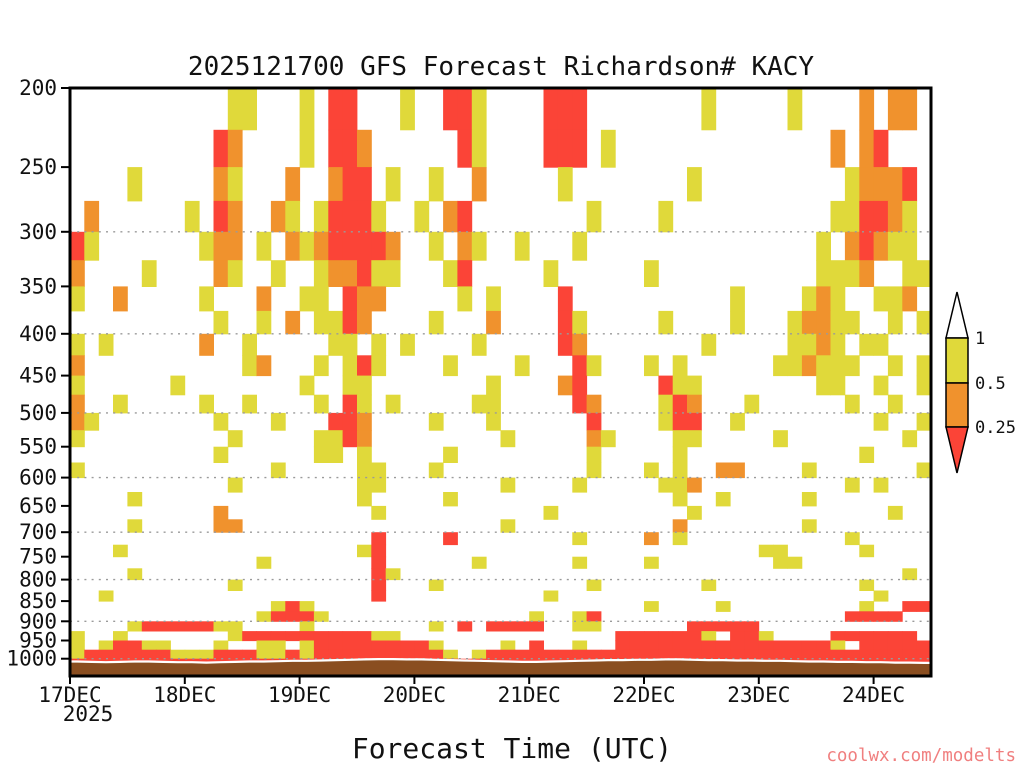 This screenshot has width=1024, height=768. I want to click on colorbar-bottom-arrow, so click(957, 450).